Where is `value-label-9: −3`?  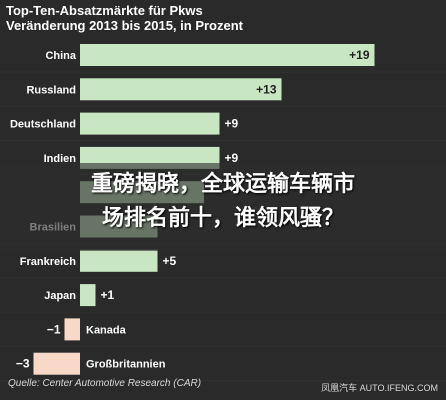 value-label-9: −3 is located at coordinates (23, 364).